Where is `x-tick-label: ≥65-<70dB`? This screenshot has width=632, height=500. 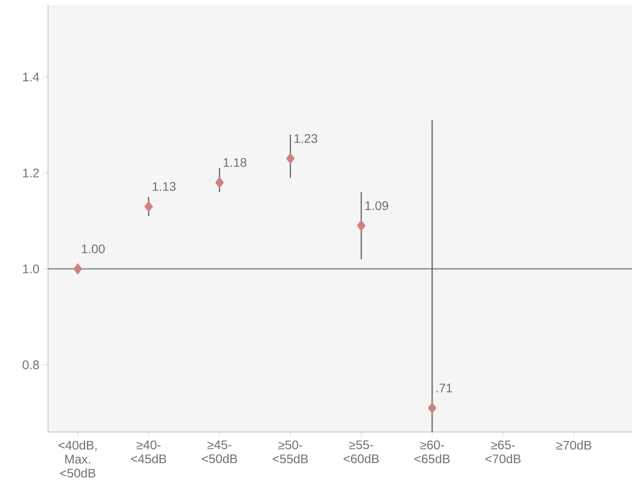
x-tick-label: ≥65-<70dB is located at coordinates (503, 452).